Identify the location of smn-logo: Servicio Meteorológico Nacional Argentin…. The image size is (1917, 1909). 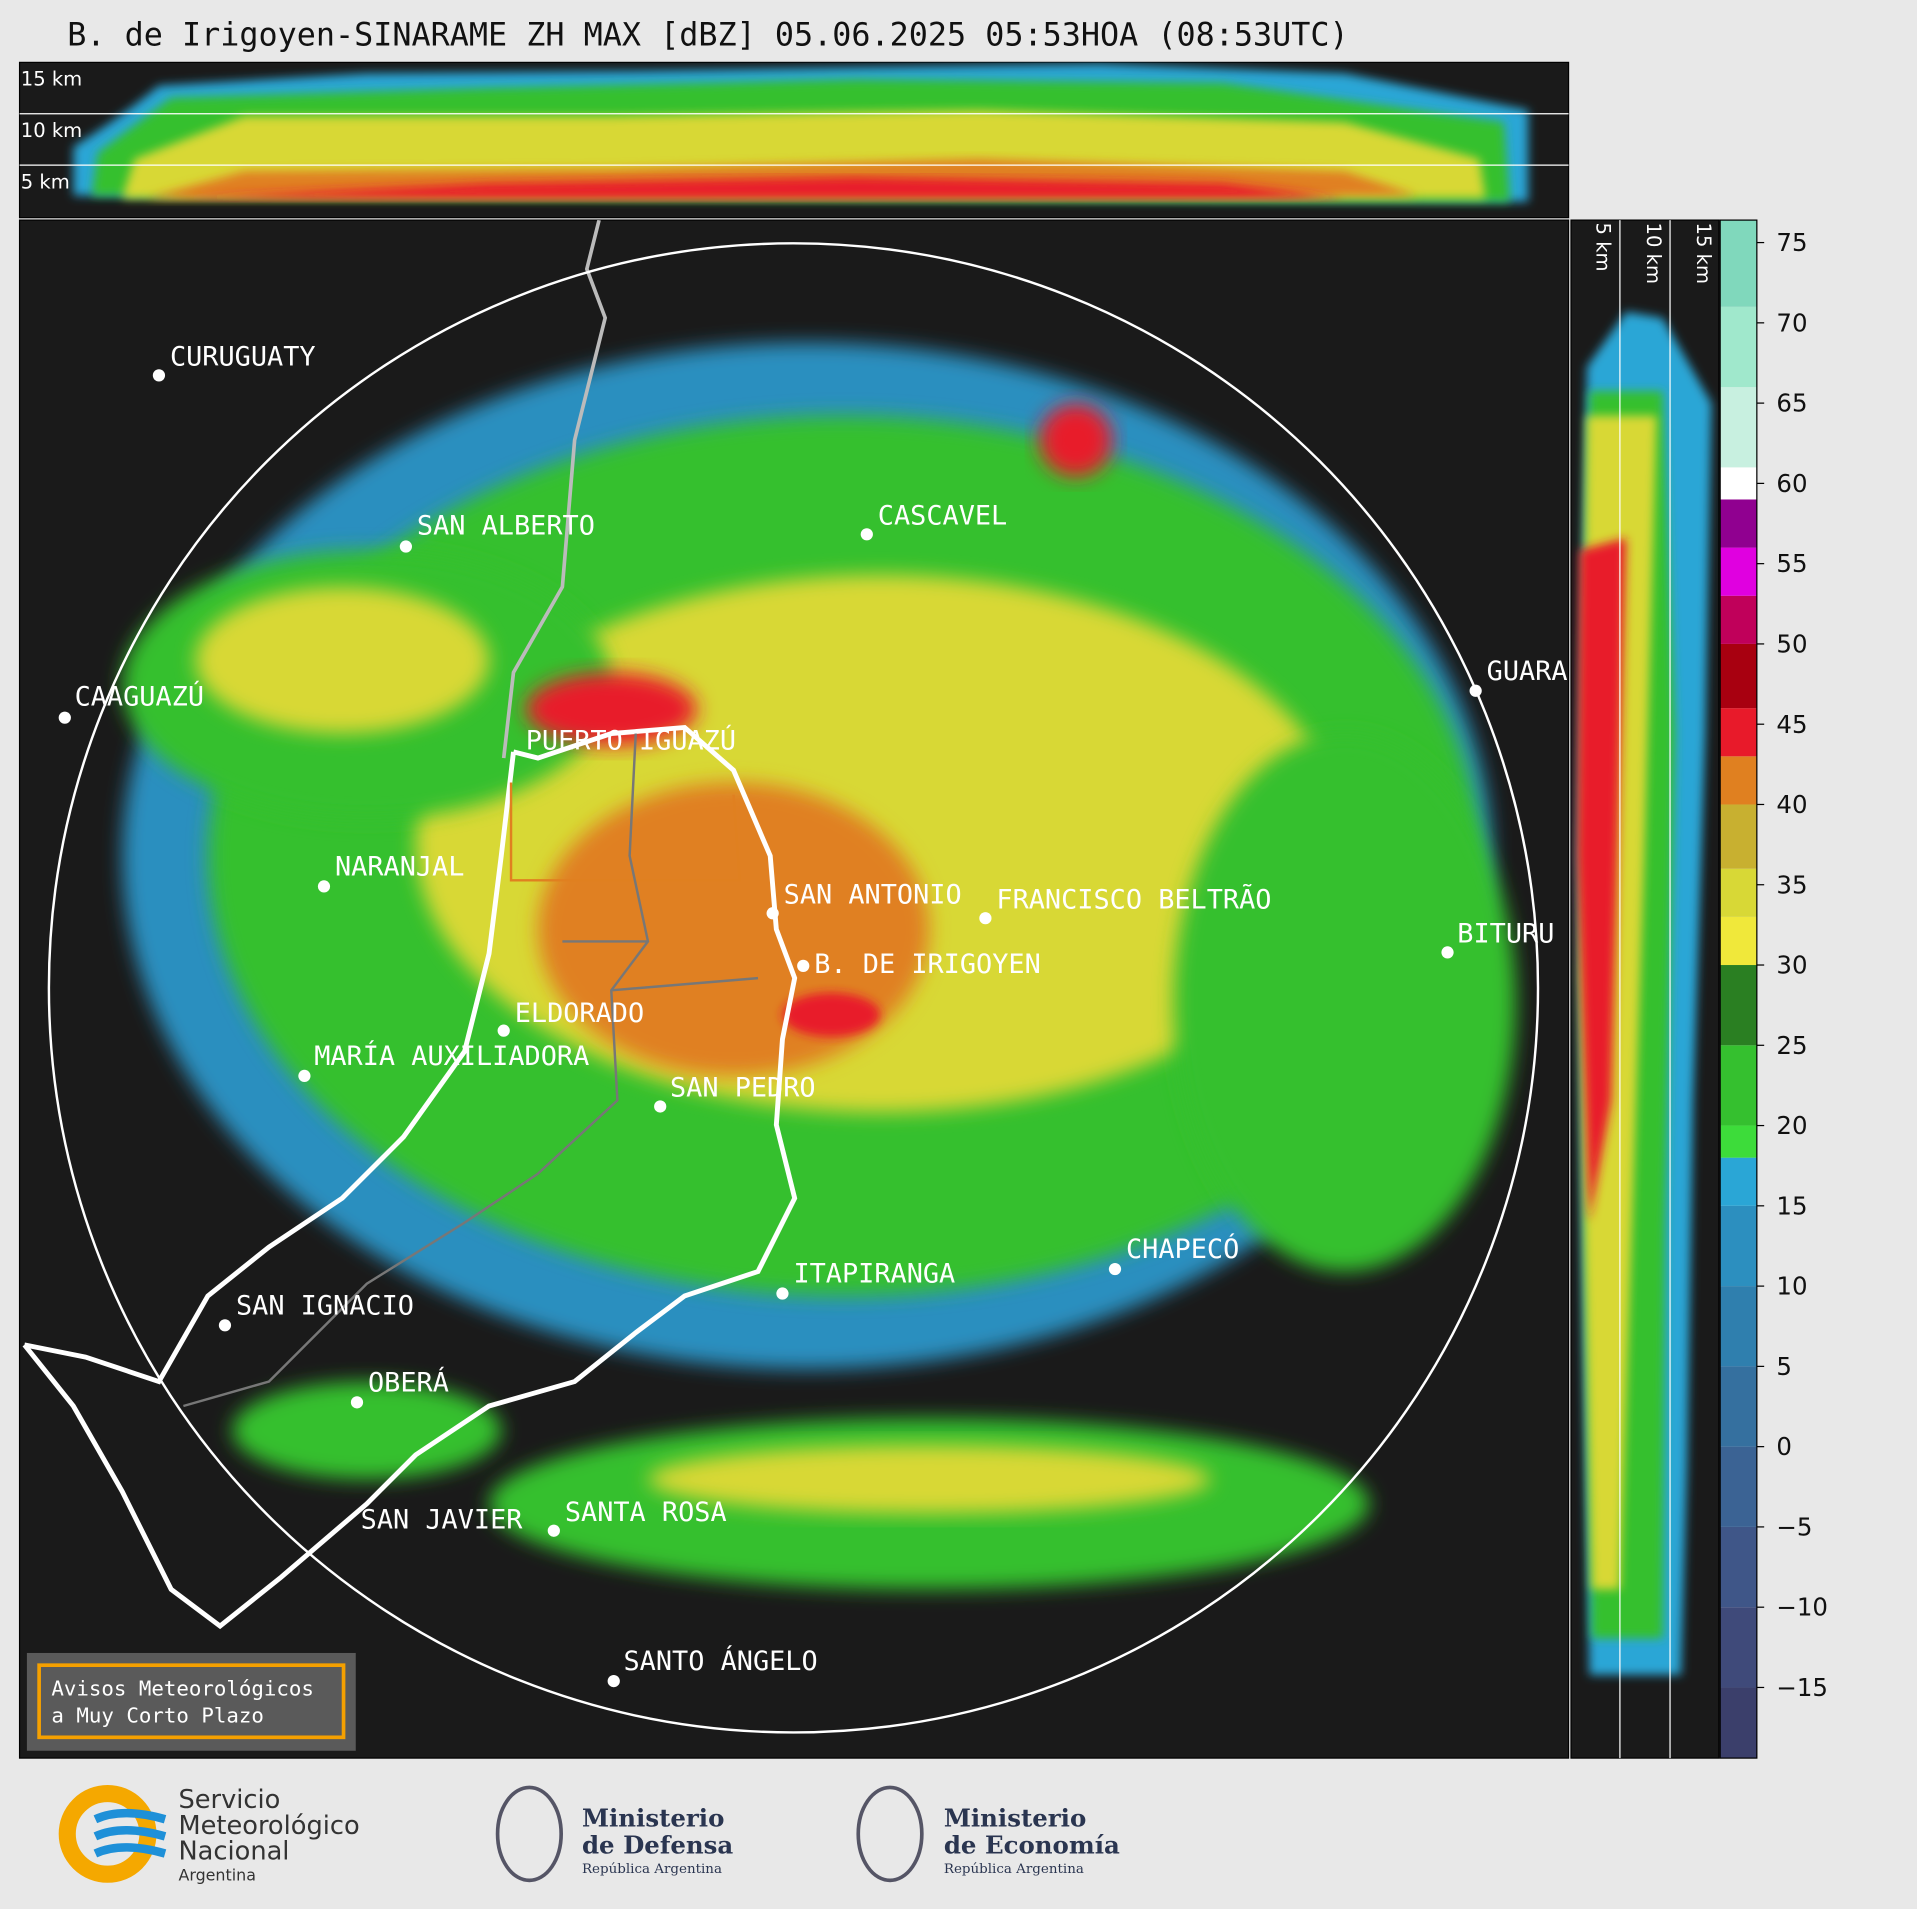
(209, 1834).